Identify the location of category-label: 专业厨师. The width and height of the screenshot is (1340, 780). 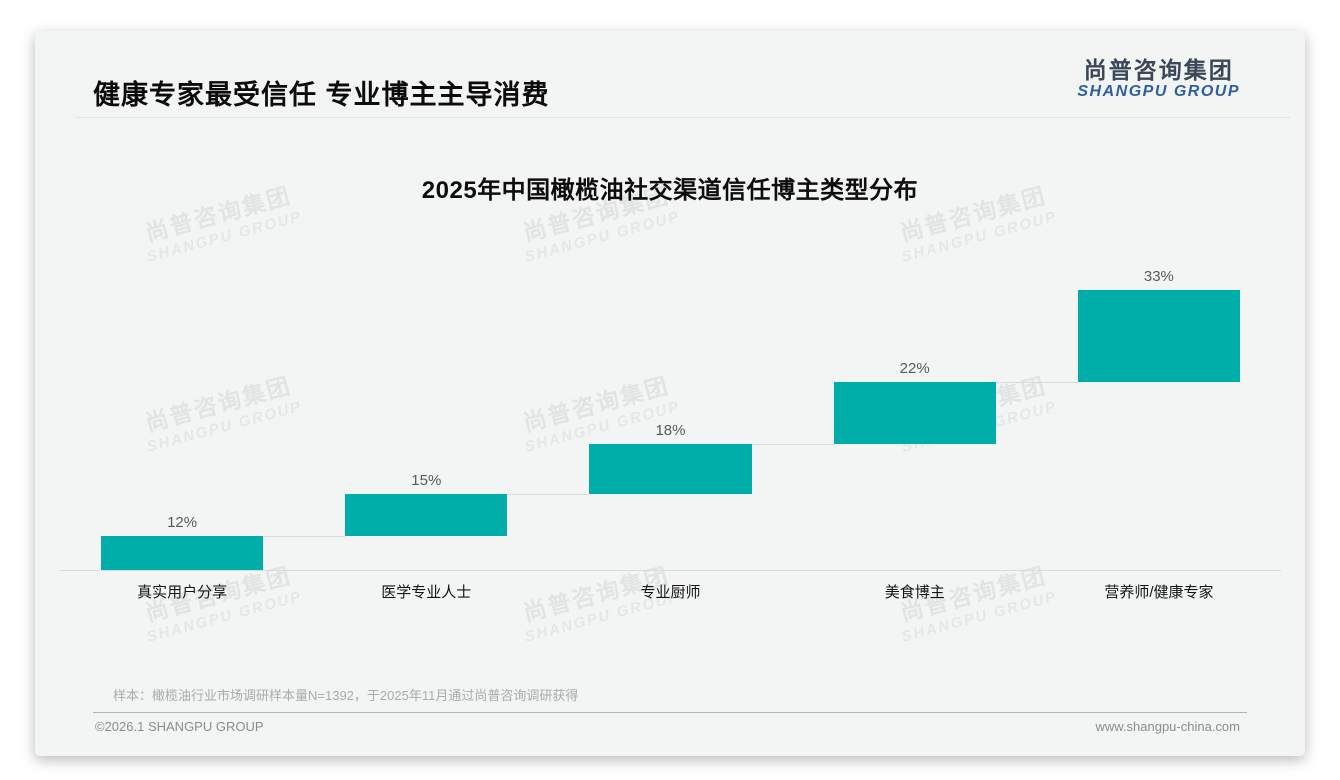
(670, 592).